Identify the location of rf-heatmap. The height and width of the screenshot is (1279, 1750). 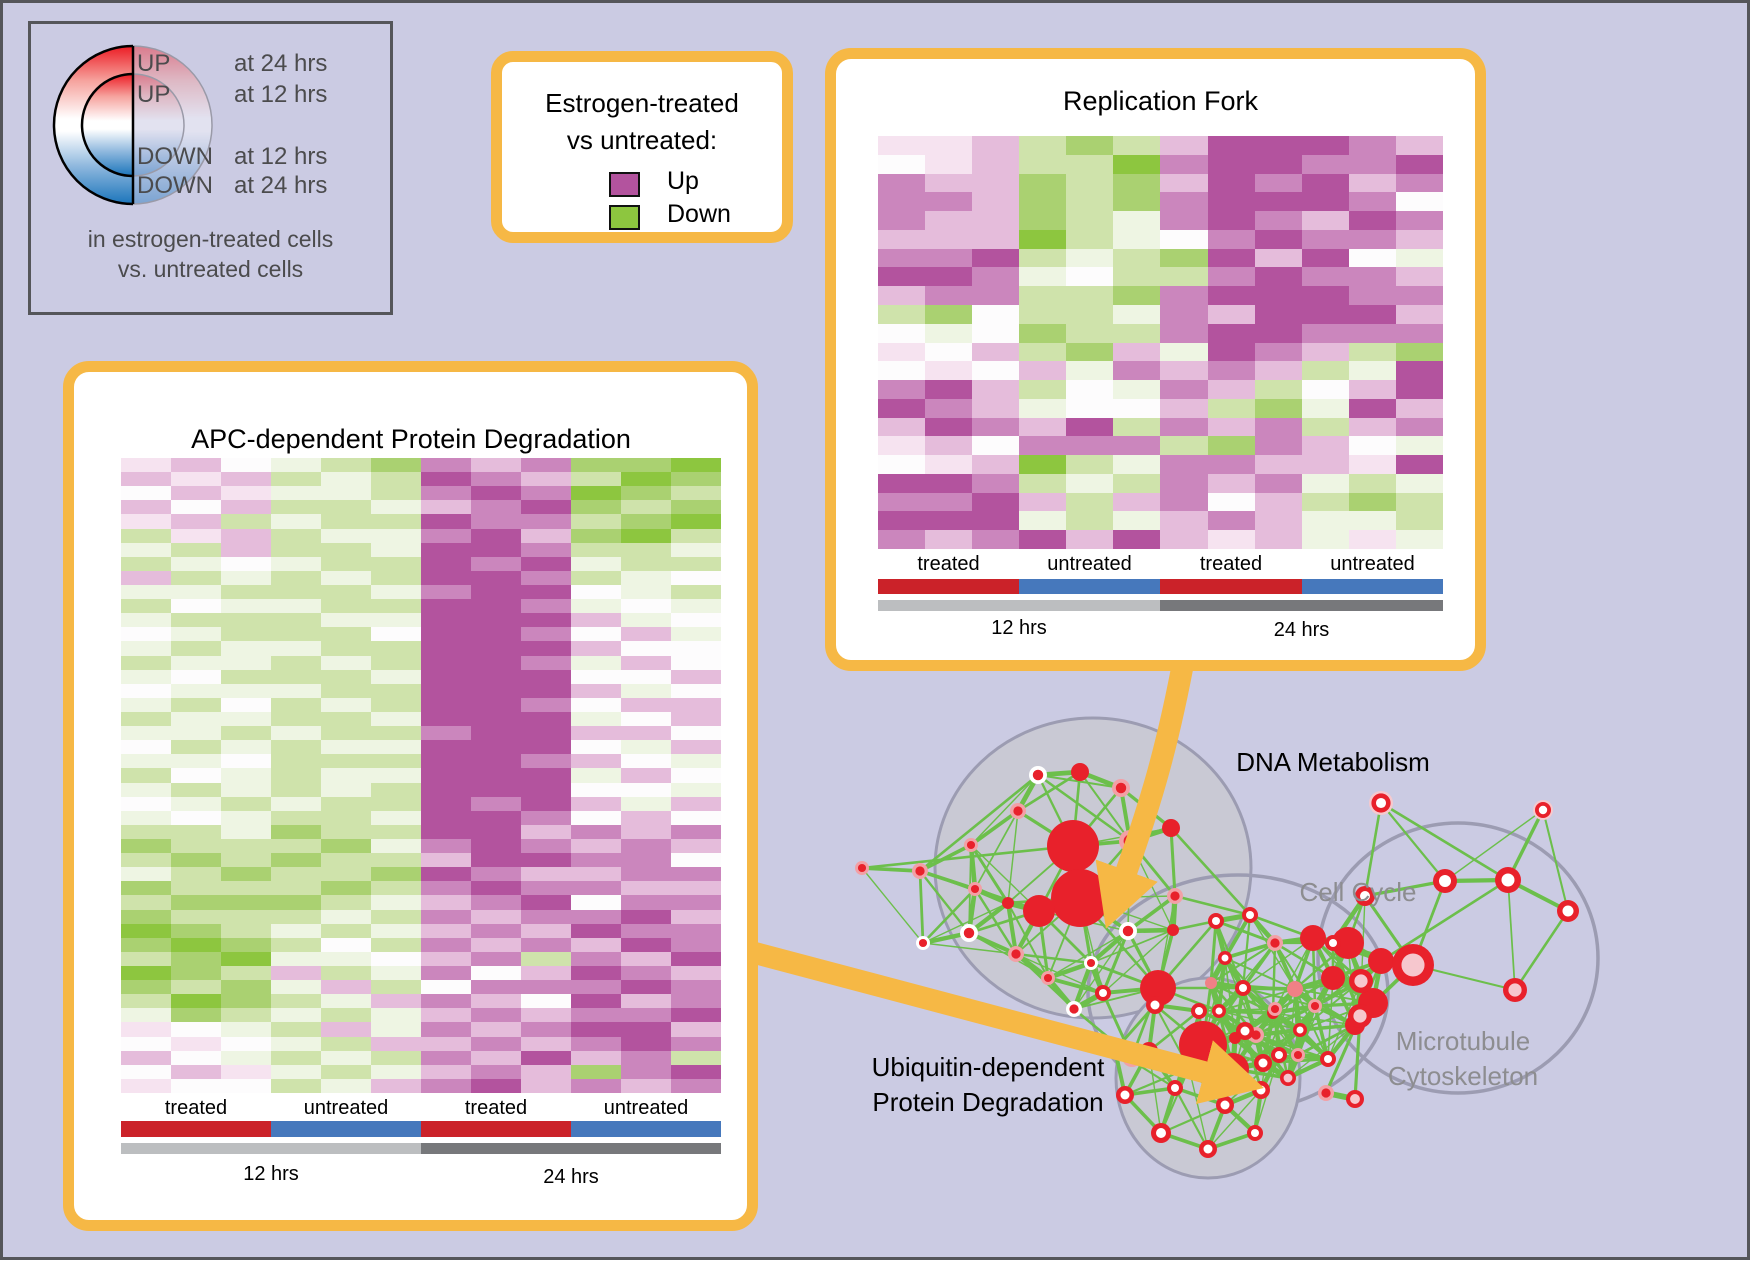
(1160, 342).